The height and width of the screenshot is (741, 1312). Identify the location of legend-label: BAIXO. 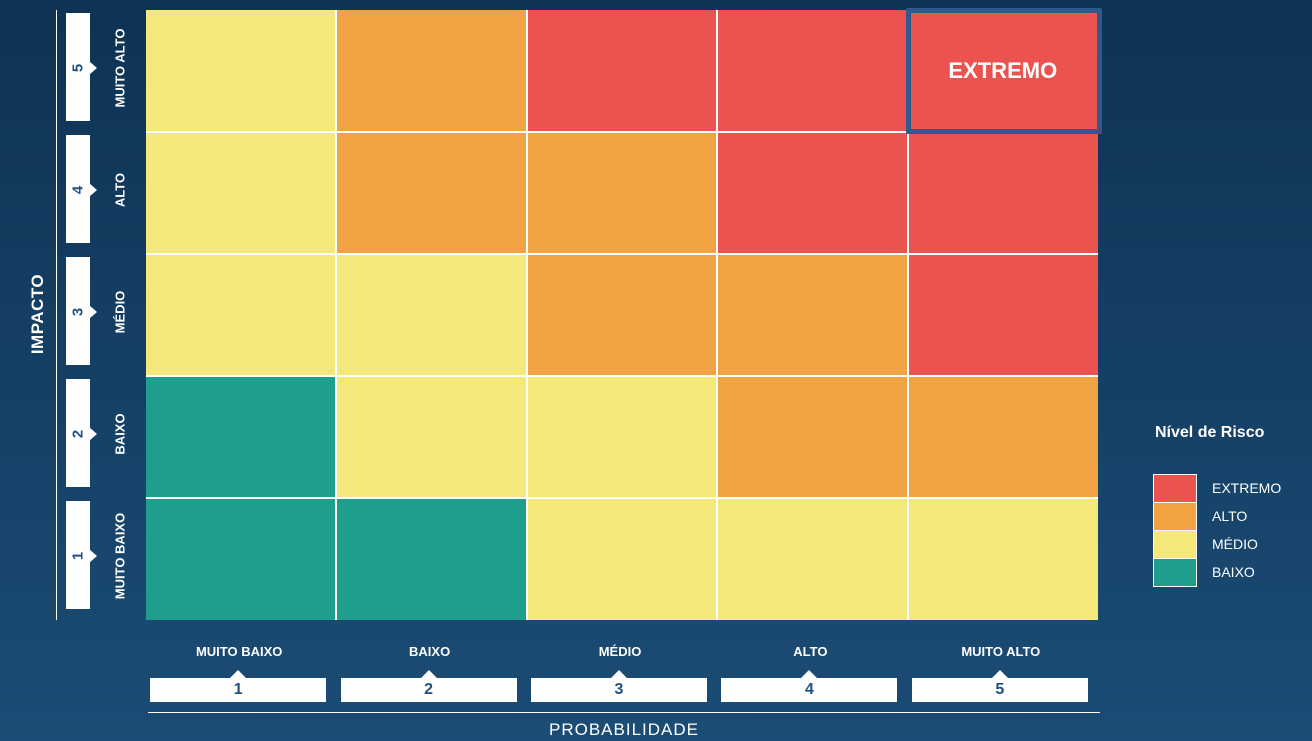
(1233, 572).